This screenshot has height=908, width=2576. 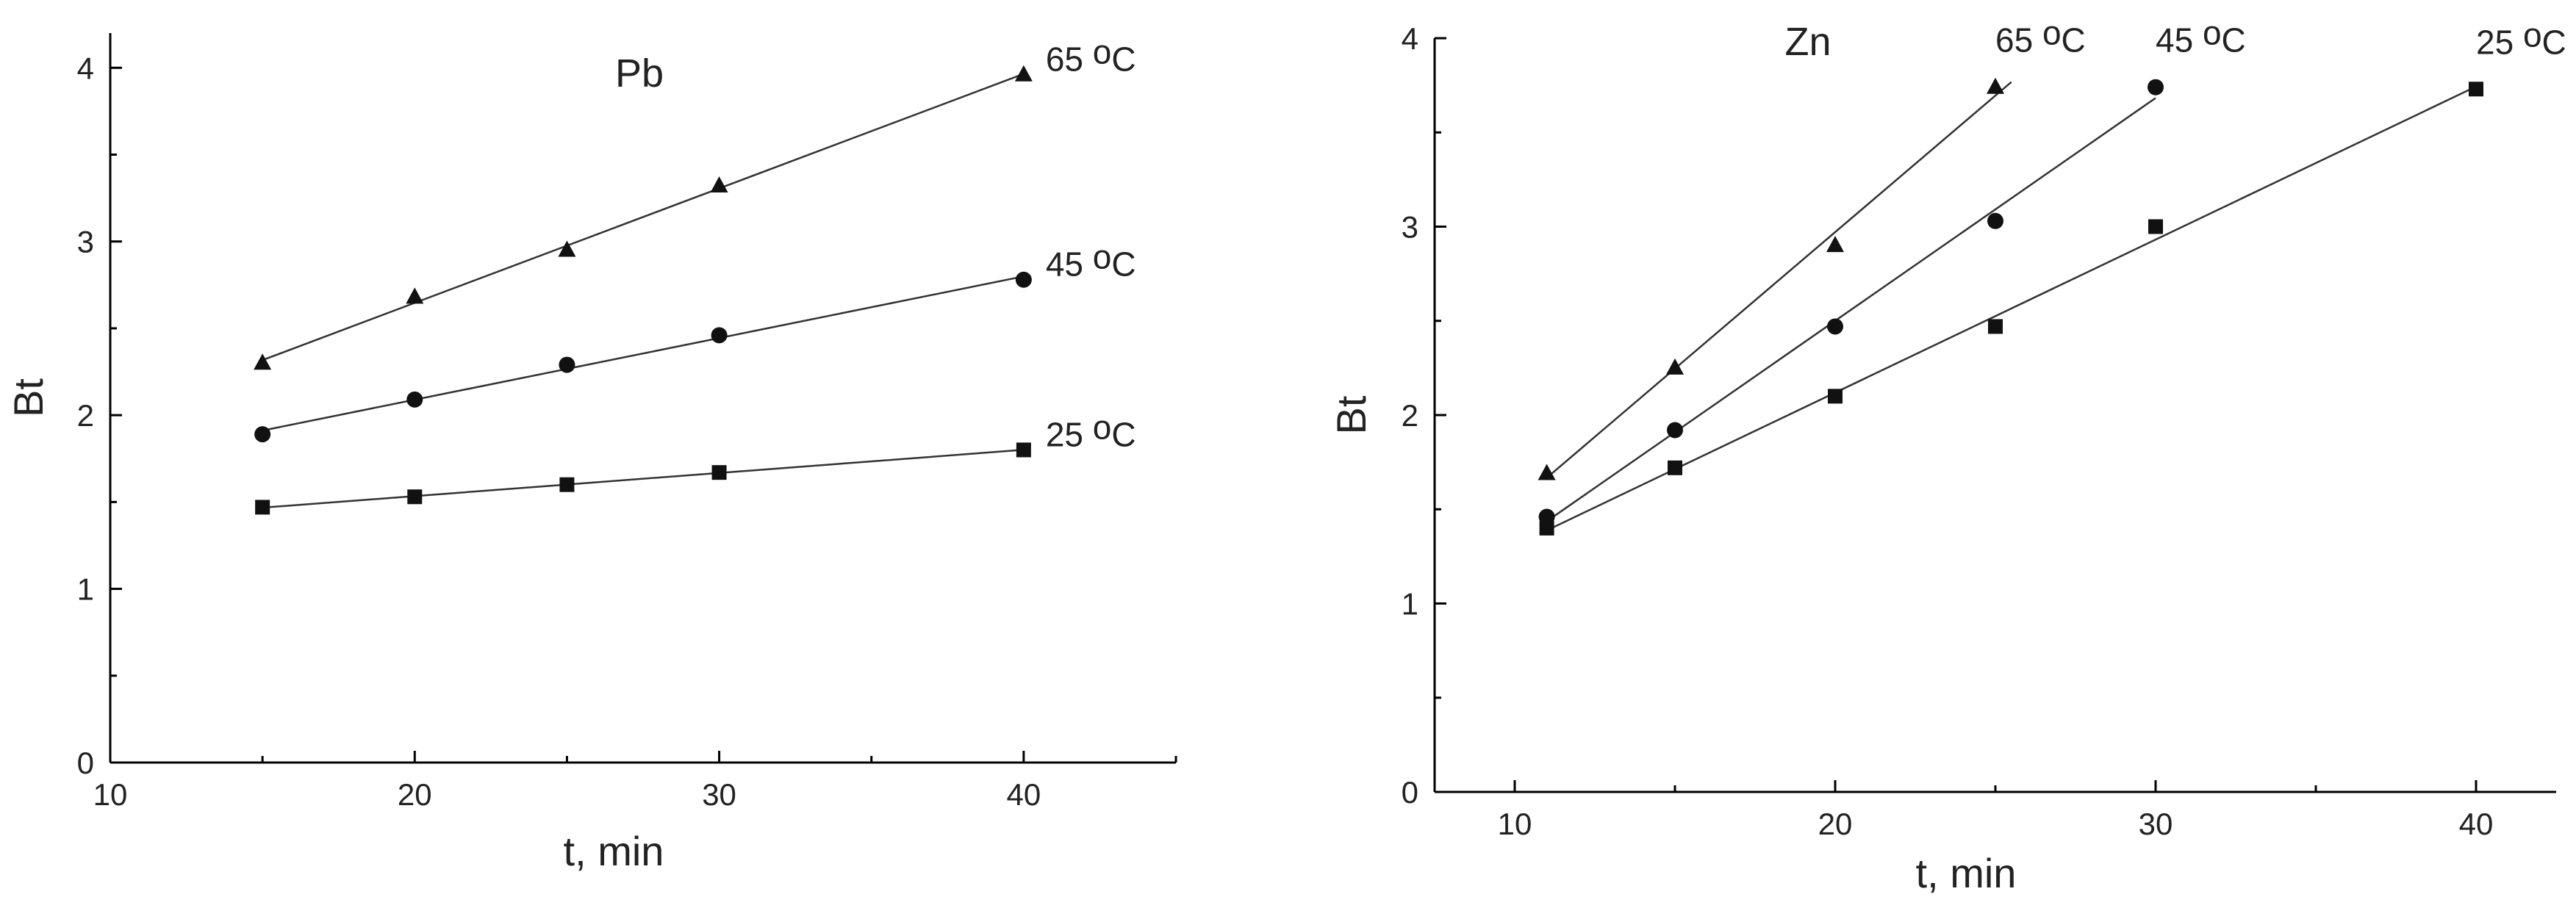 What do you see at coordinates (1807, 42) in the screenshot?
I see `panel-title: Zn` at bounding box center [1807, 42].